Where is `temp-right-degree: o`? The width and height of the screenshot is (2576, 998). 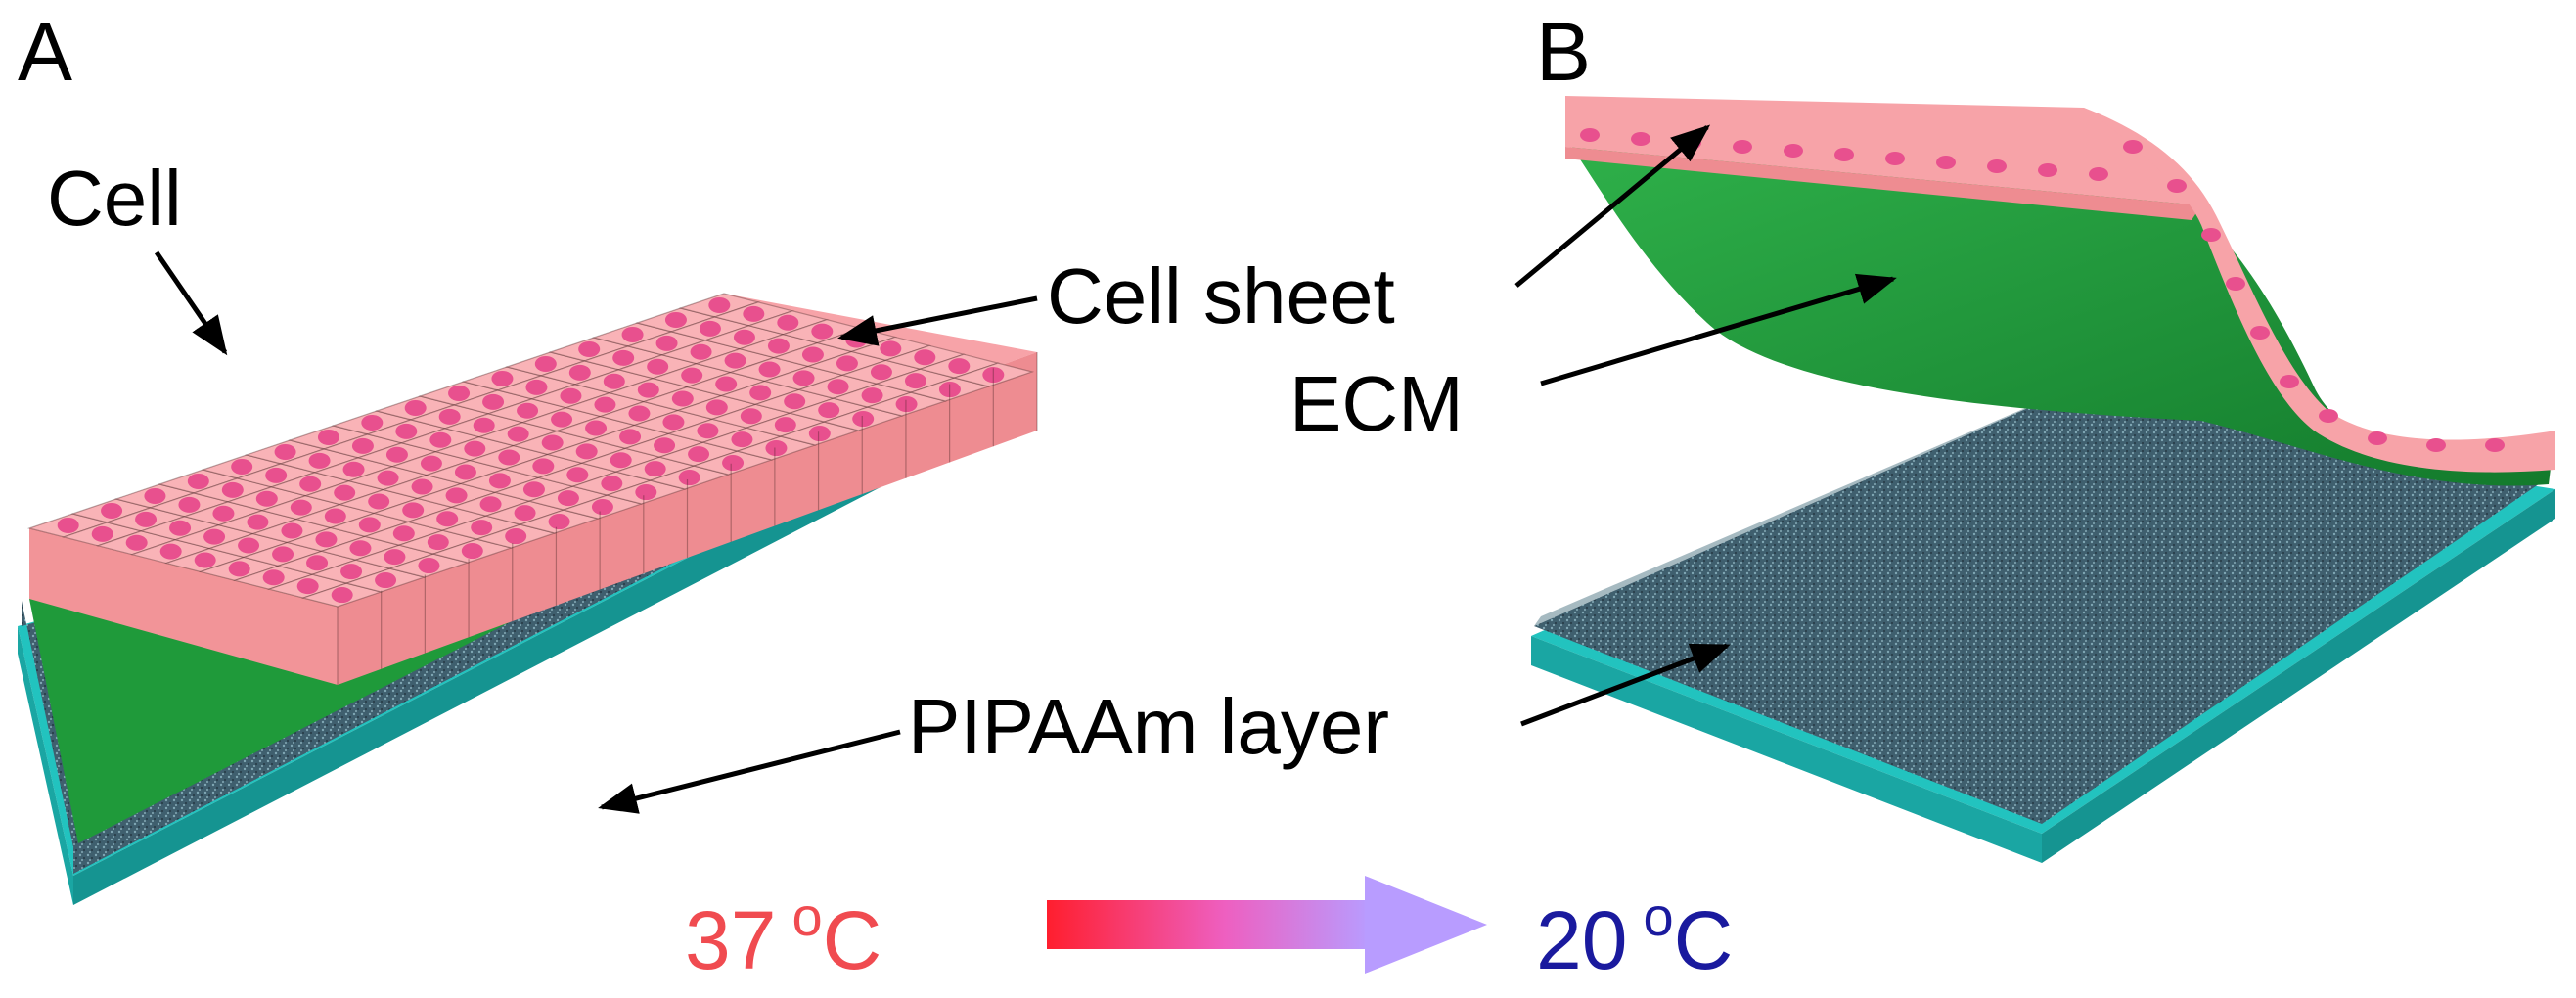 temp-right-degree: o is located at coordinates (1658, 916).